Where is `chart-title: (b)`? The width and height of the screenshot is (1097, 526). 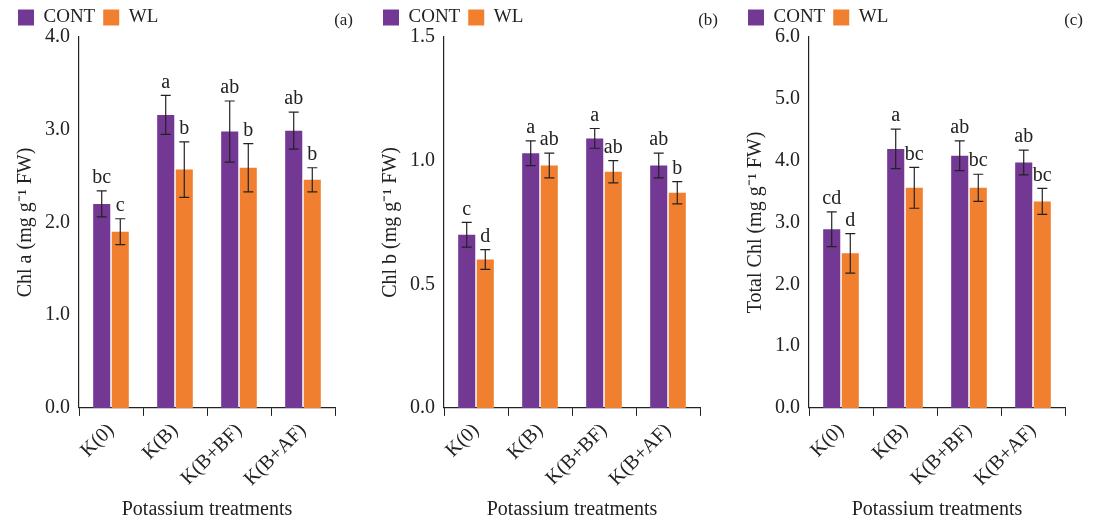 chart-title: (b) is located at coordinates (708, 19).